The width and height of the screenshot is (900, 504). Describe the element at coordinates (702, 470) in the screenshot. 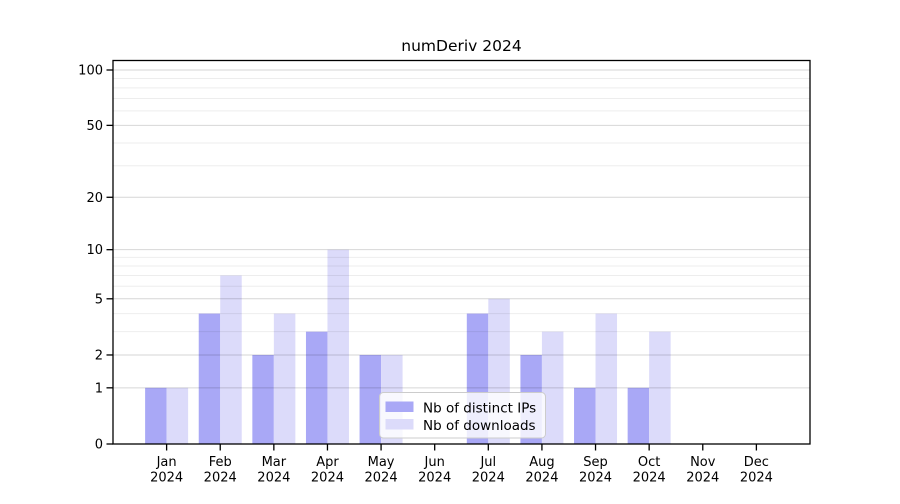

I see `x-tick-label: Nov 2024` at that location.